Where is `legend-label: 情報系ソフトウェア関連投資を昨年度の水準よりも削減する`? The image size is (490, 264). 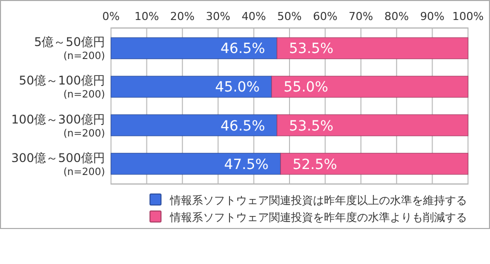 legend-label: 情報系ソフトウェア関連投資を昨年度の水準よりも削減する is located at coordinates (318, 217).